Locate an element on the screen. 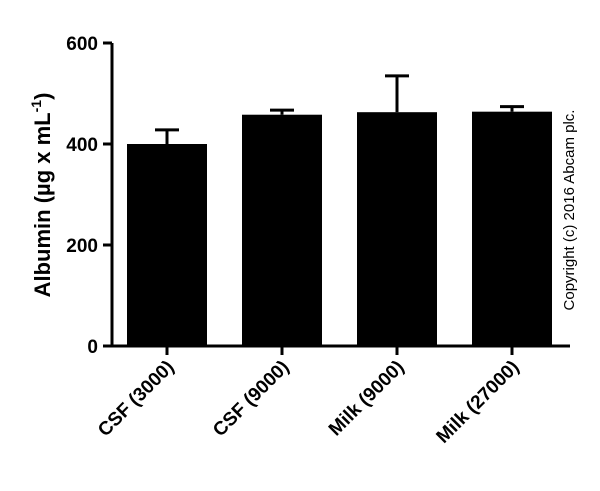  y-tick-label: 0 is located at coordinates (92, 347).